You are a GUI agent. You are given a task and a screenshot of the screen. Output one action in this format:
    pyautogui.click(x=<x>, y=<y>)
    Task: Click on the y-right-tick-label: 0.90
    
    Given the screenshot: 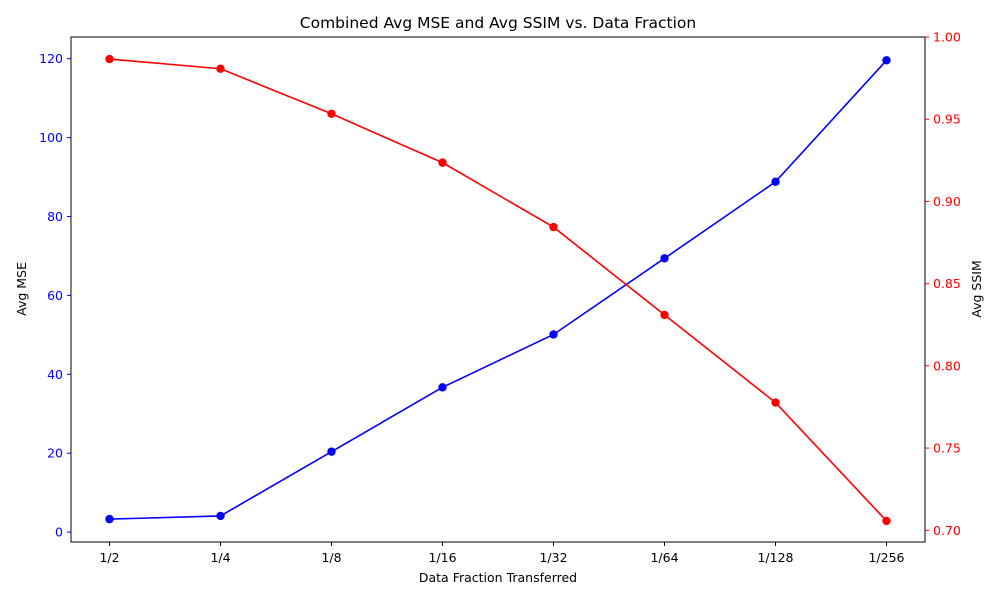 What is the action you would take?
    pyautogui.click(x=947, y=201)
    